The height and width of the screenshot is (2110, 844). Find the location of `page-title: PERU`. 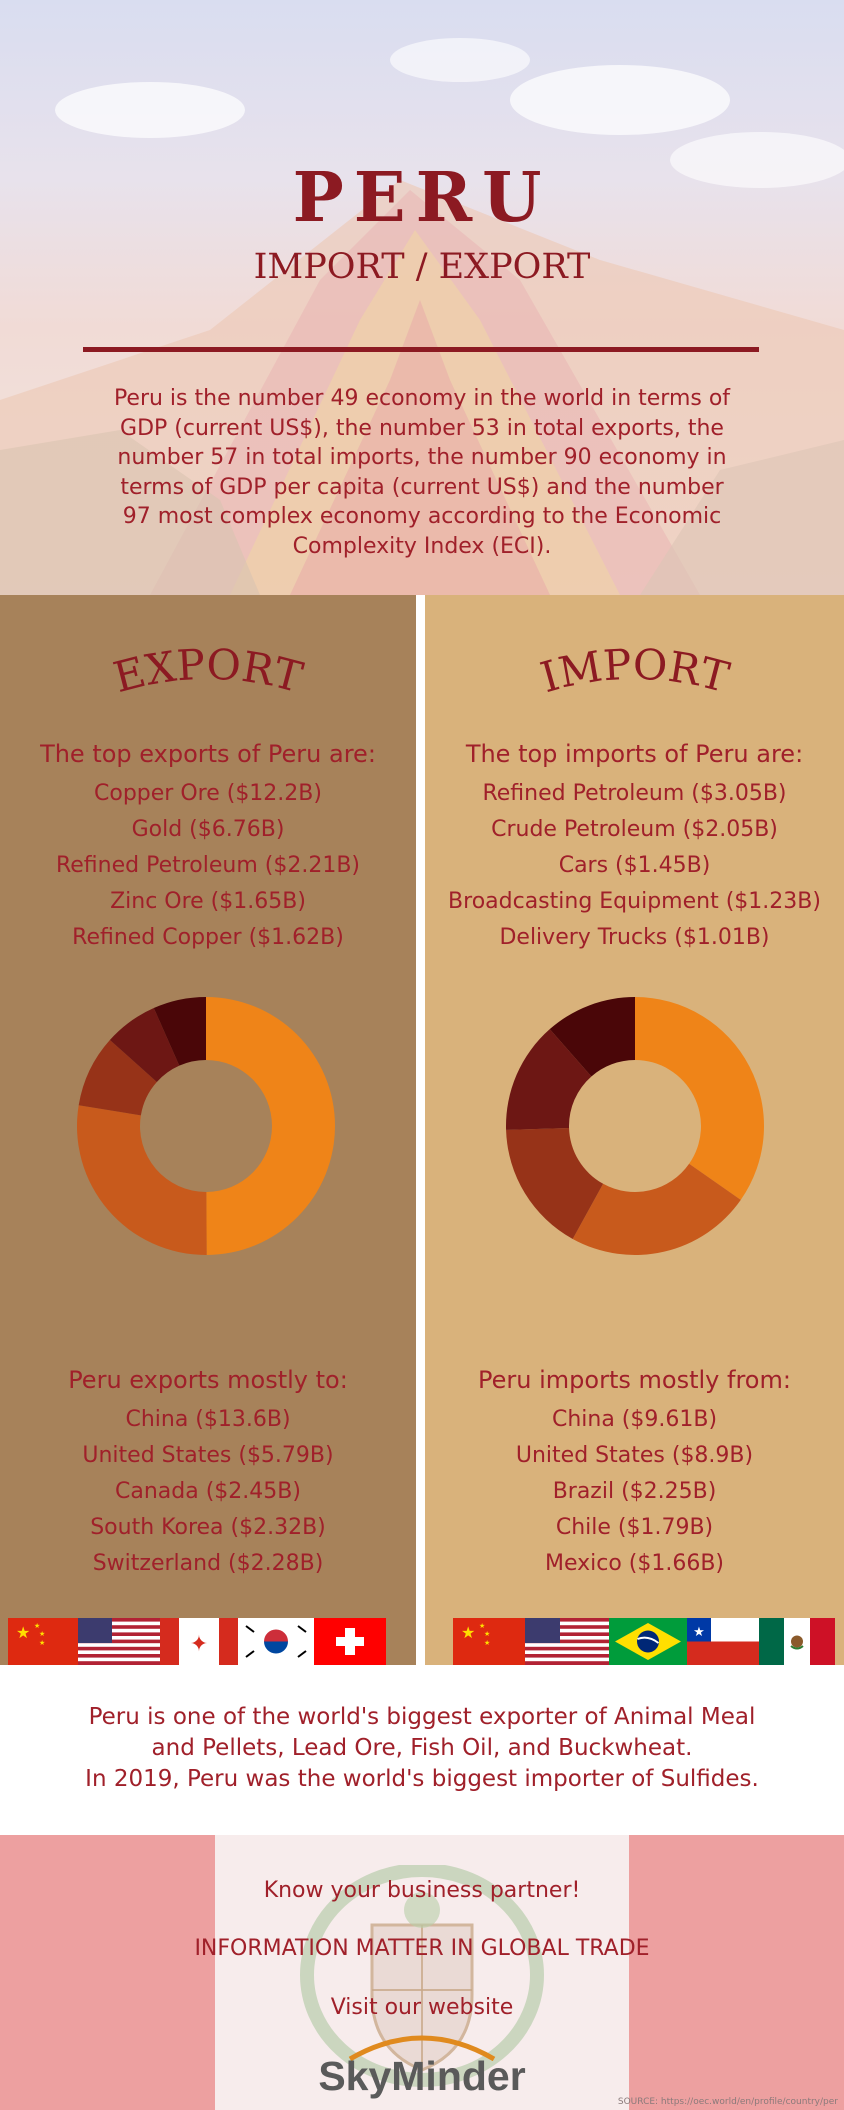

page-title: PERU is located at coordinates (422, 198).